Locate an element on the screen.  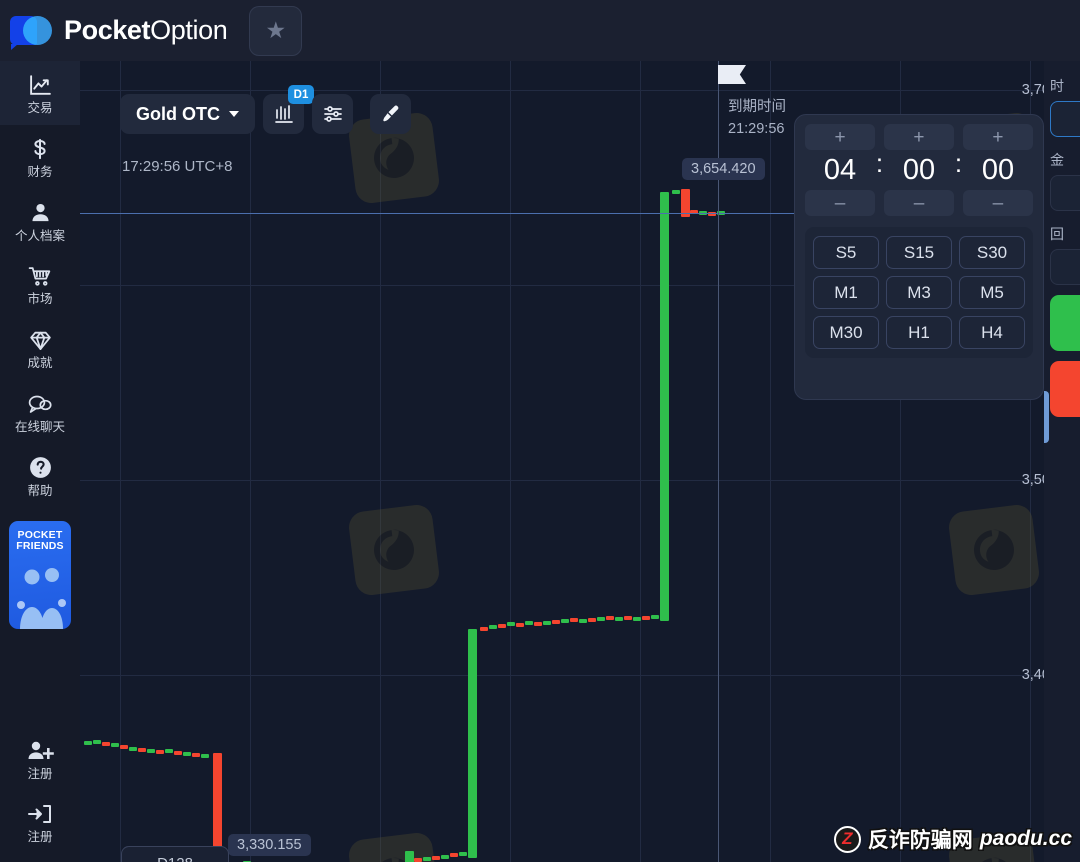
amount-input is located at coordinates (1065, 193).